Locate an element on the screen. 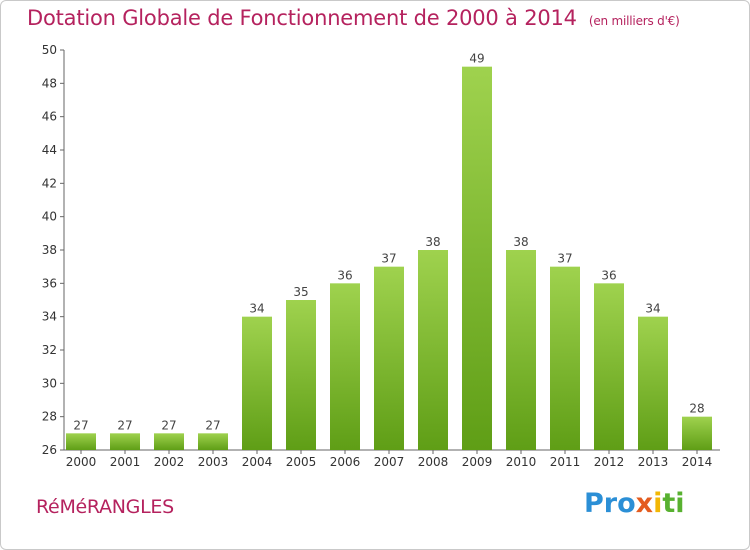  data-label-2004: 34 is located at coordinates (256, 309).